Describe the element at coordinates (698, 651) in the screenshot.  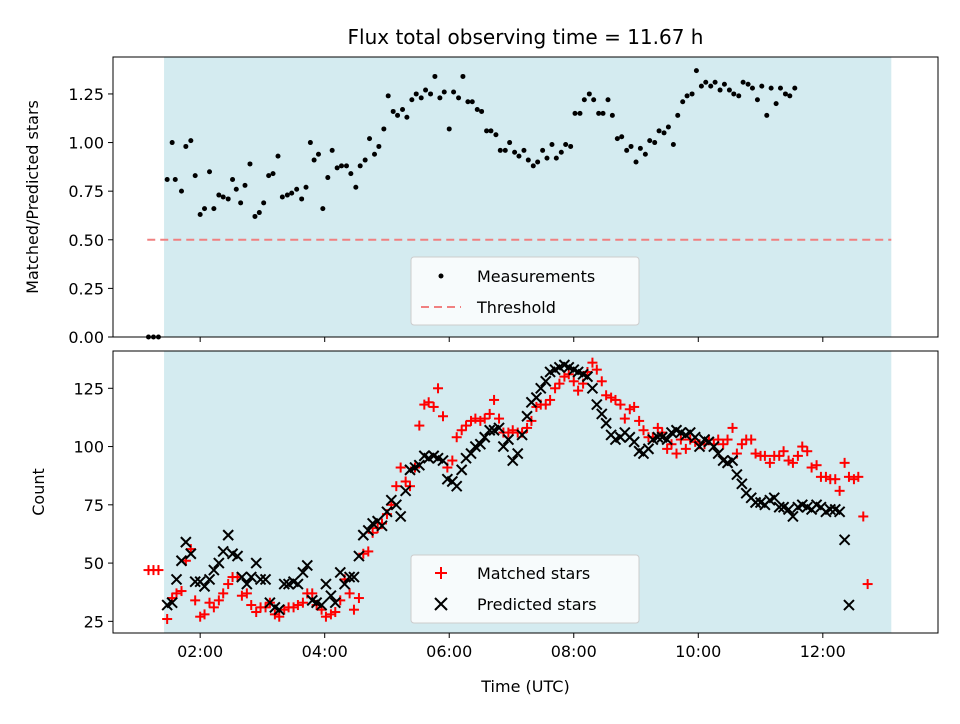
I see `x-tick-label: 10:00` at that location.